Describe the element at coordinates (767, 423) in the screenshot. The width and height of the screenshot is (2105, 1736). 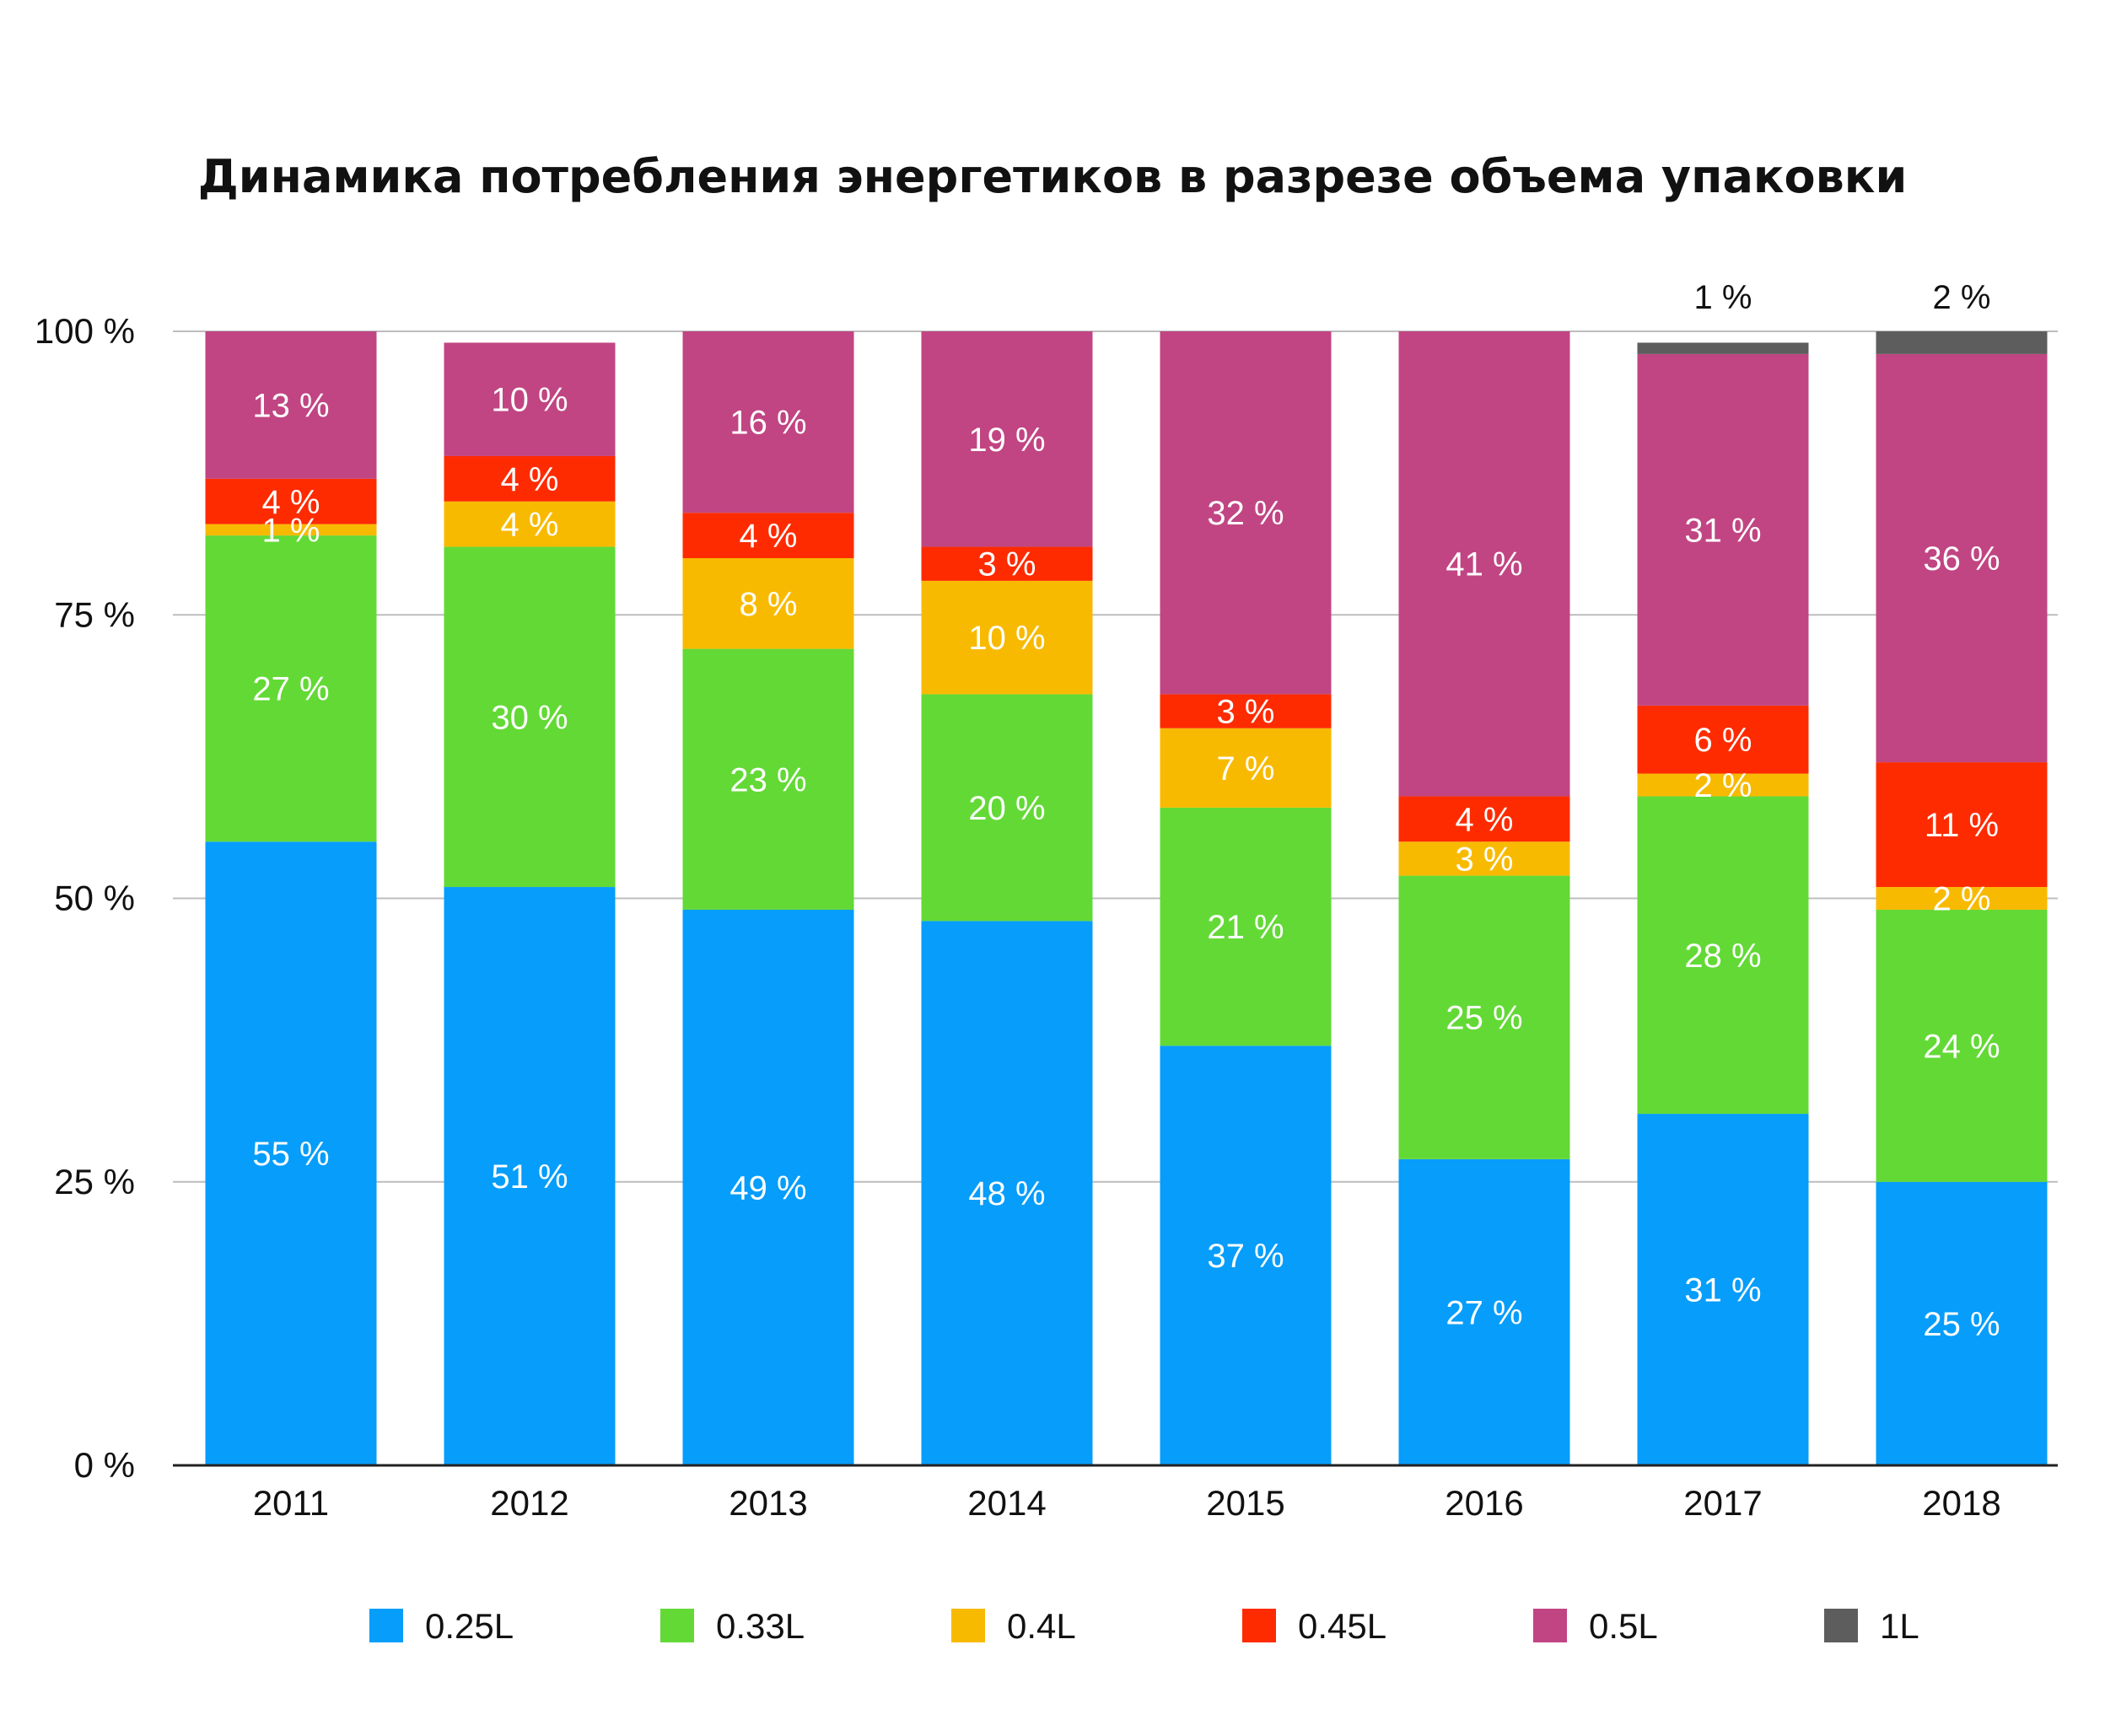
I see `data-label: 16 %` at that location.